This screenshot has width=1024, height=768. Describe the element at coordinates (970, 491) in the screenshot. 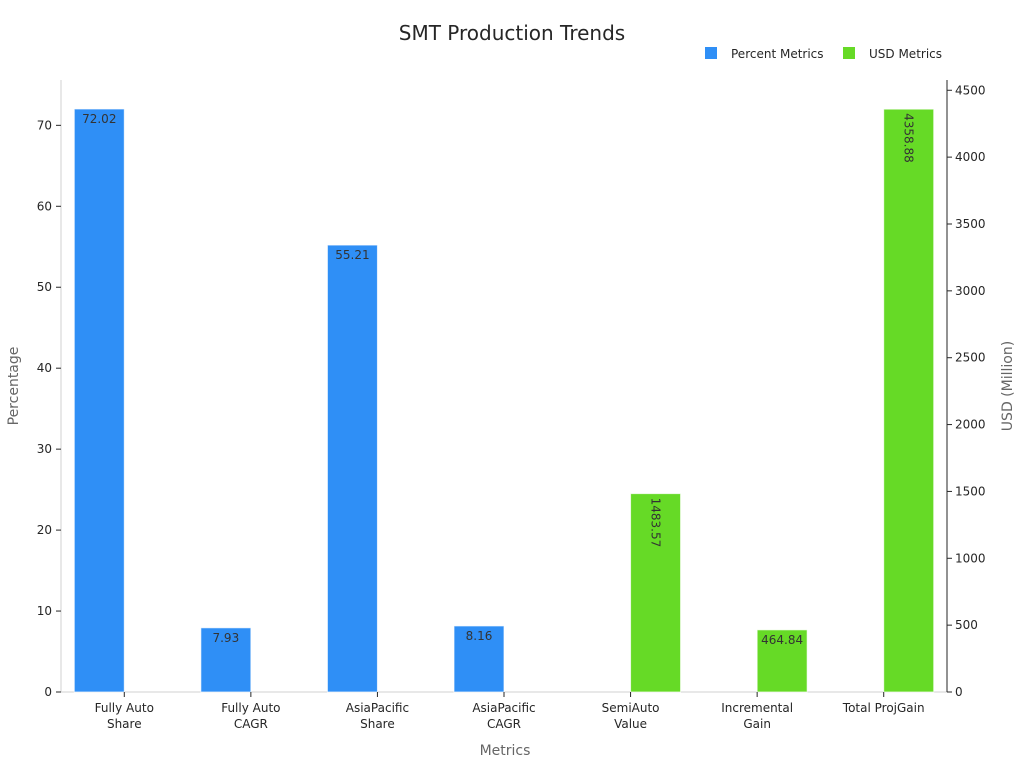

I see `right-tick-label: 1500` at that location.